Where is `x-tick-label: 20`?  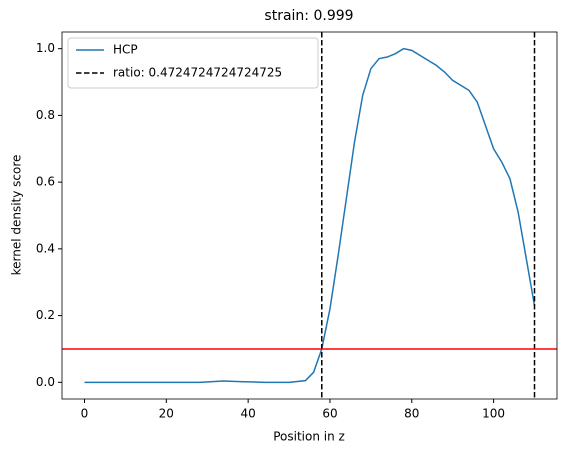
x-tick-label: 20 is located at coordinates (166, 414).